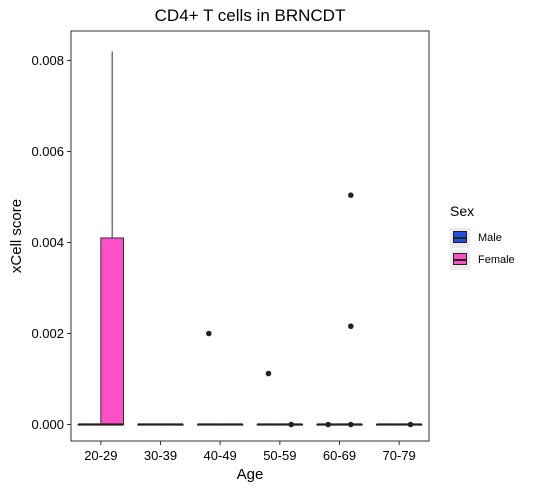 Image resolution: width=536 pixels, height=489 pixels. Describe the element at coordinates (160, 455) in the screenshot. I see `x-tick-label: 30-39` at that location.